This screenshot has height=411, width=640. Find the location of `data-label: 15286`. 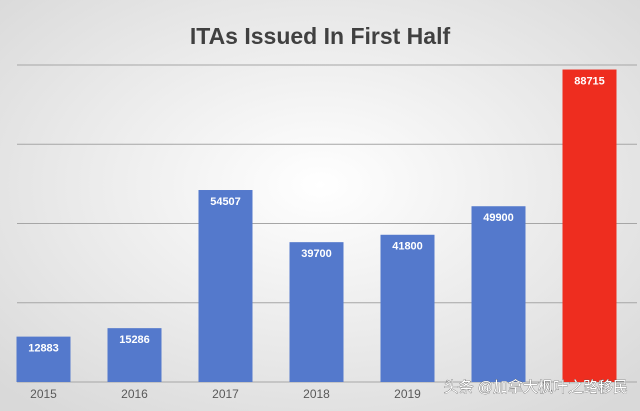

data-label: 15286 is located at coordinates (134, 340).